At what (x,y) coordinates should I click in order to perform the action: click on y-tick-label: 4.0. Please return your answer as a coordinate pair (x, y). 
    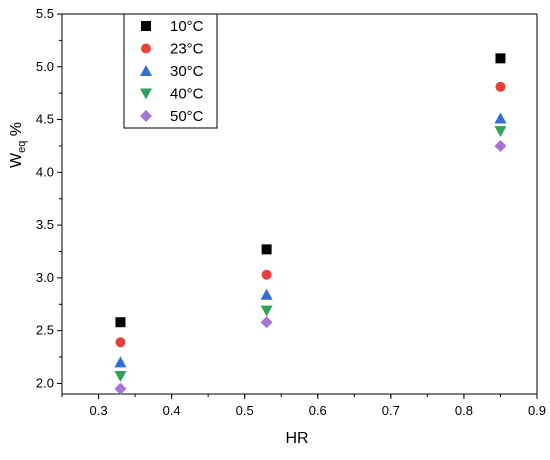
    Looking at the image, I should click on (45, 171).